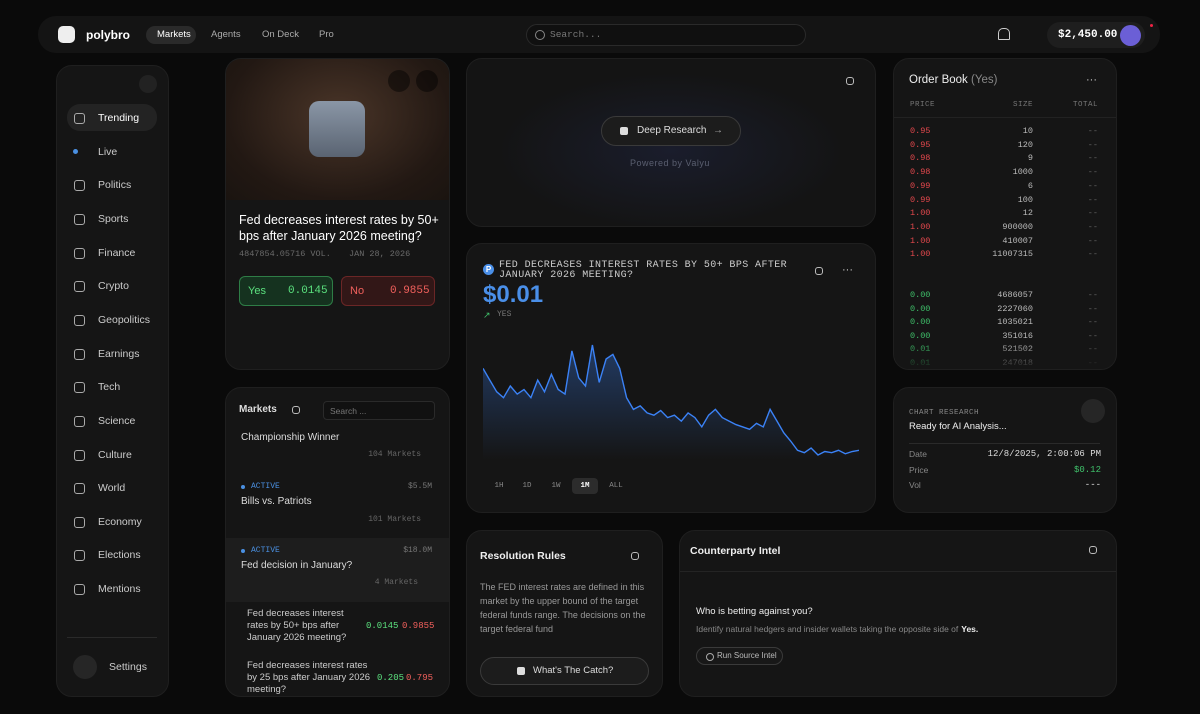  What do you see at coordinates (944, 413) in the screenshot?
I see `research-label: CHART RESEARCH` at bounding box center [944, 413].